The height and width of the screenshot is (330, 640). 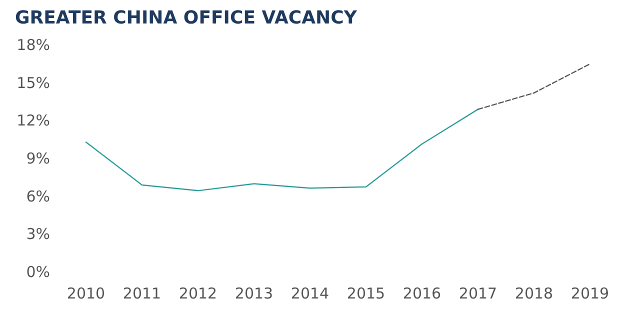 I want to click on y-tick-label: 18%, so click(x=33, y=45).